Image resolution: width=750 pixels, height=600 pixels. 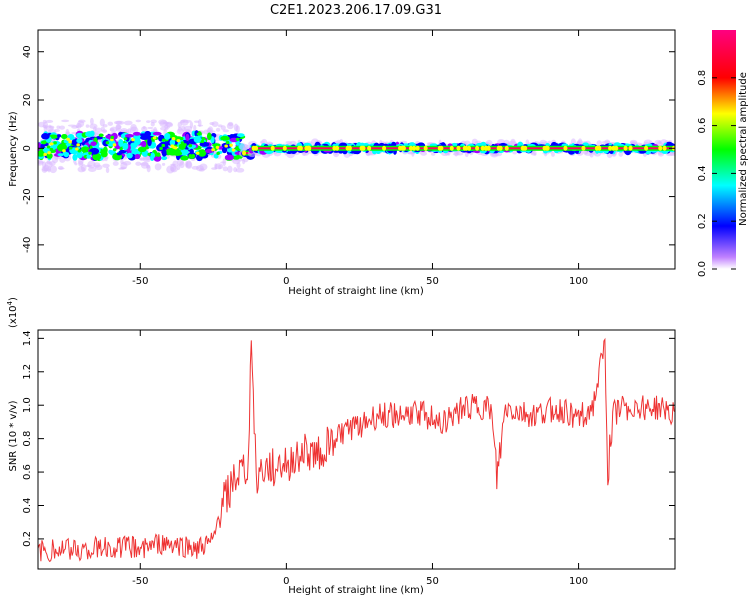 What do you see at coordinates (12, 312) in the screenshot?
I see `snr-scale-label: (x104)` at bounding box center [12, 312].